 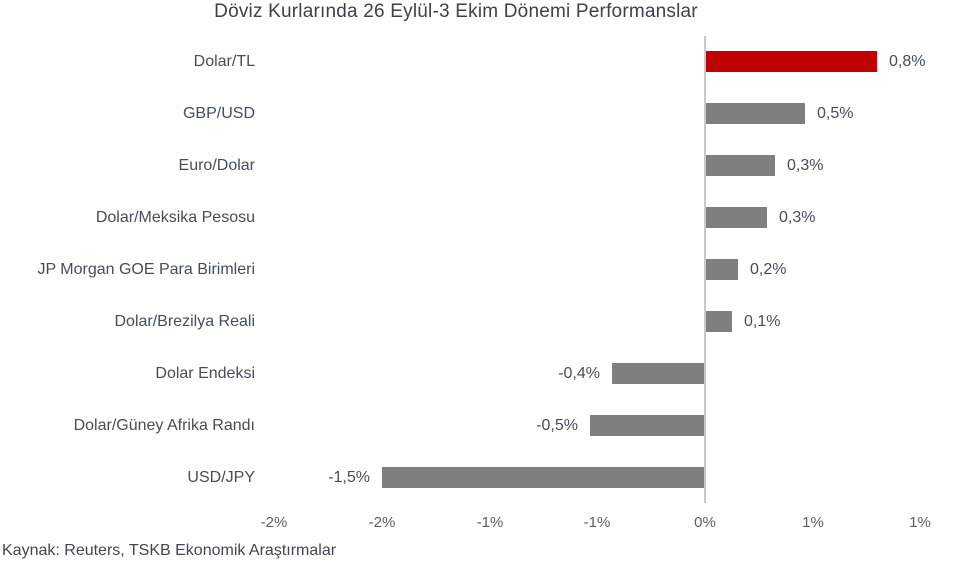 What do you see at coordinates (175, 217) in the screenshot?
I see `category-label: Dolar/Meksika Pesosu` at bounding box center [175, 217].